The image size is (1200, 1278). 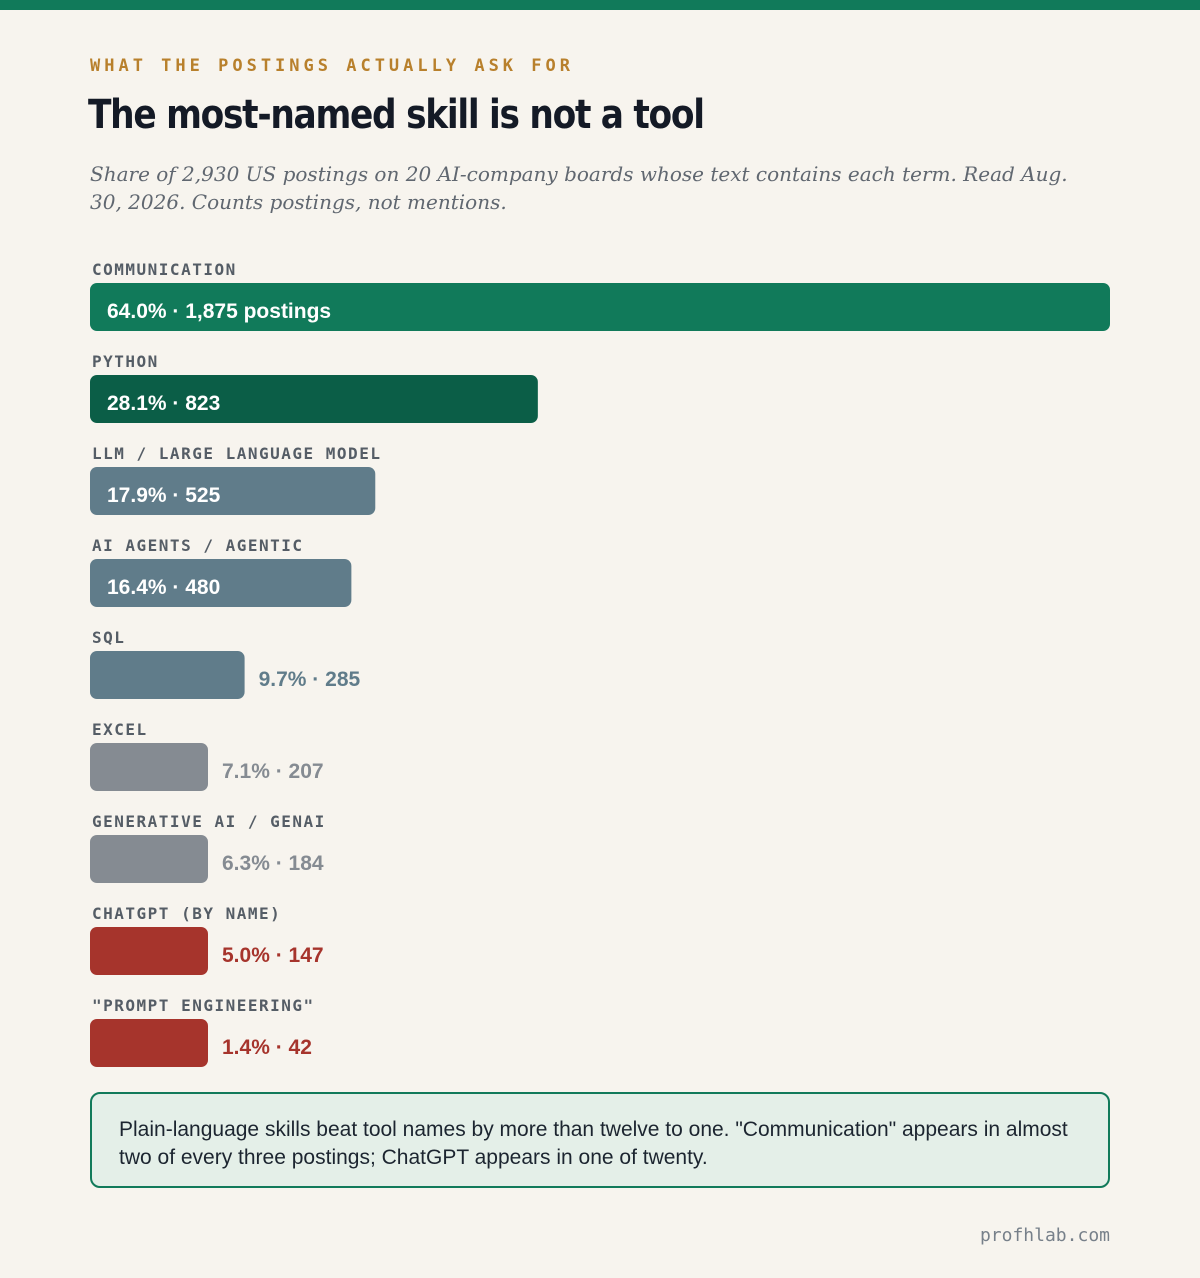 I want to click on value-label: 16.4%, so click(x=137, y=587).